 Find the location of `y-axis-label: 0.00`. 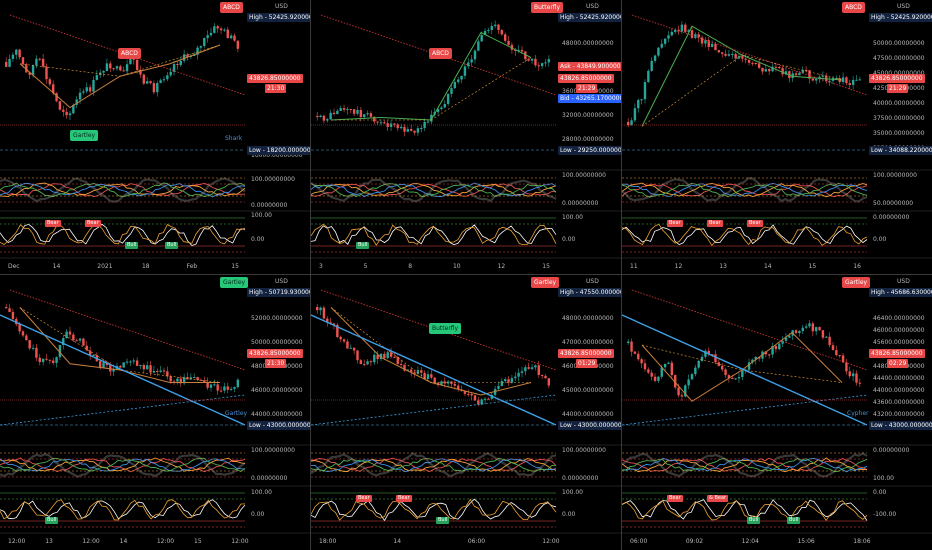

y-axis-label: 0.00 is located at coordinates (569, 239).